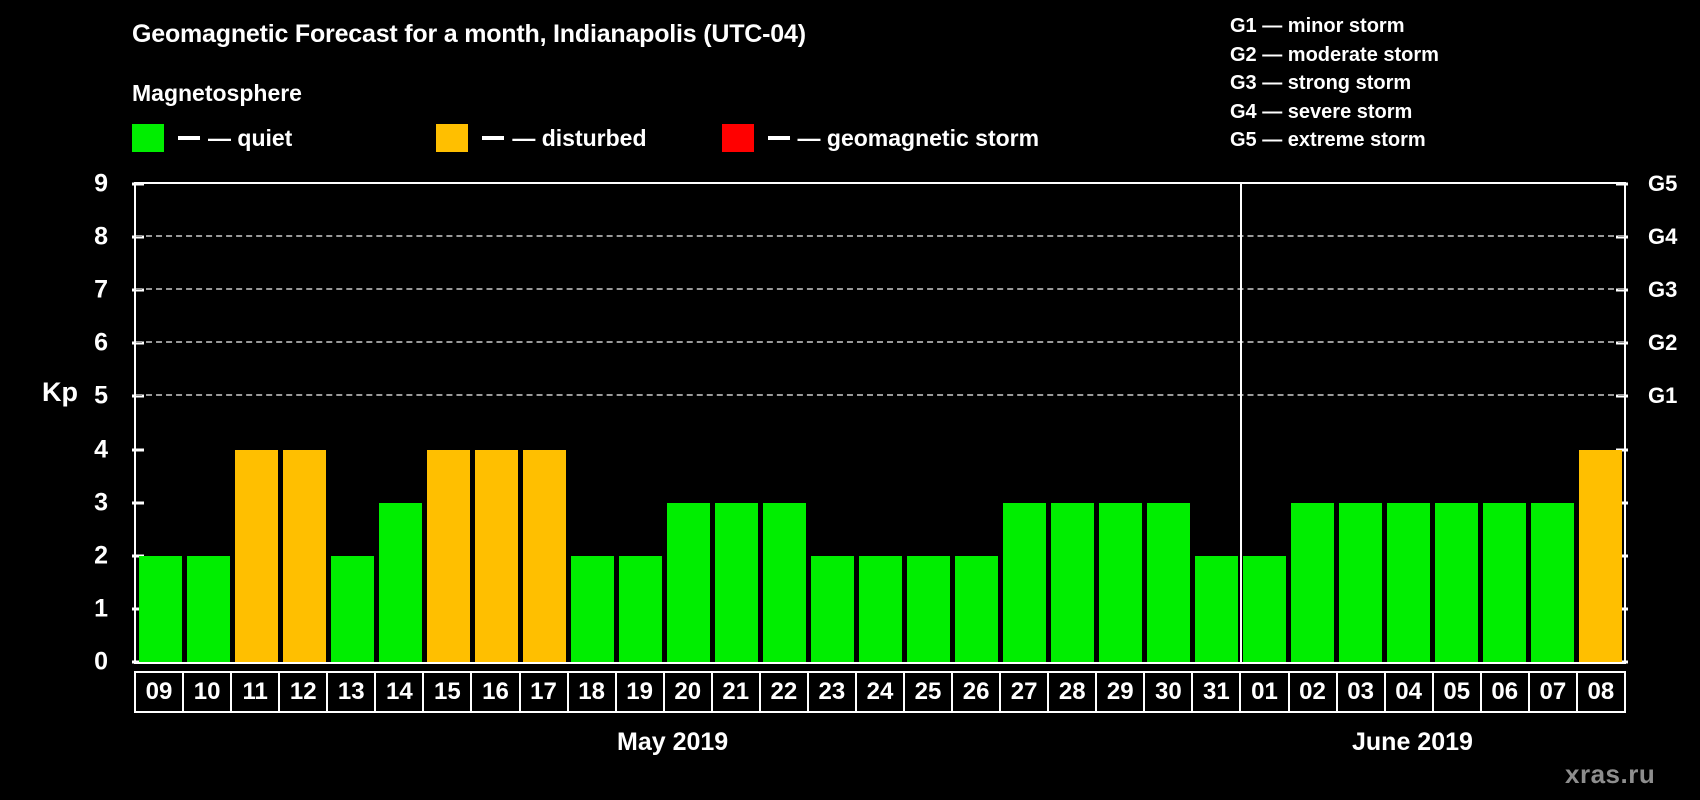 The width and height of the screenshot is (1700, 800). What do you see at coordinates (1216, 608) in the screenshot?
I see `bar-31-quiet` at bounding box center [1216, 608].